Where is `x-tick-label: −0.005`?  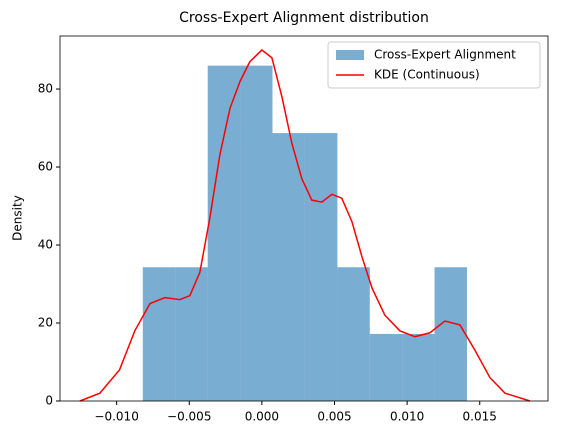
x-tick-label: −0.005 is located at coordinates (189, 417).